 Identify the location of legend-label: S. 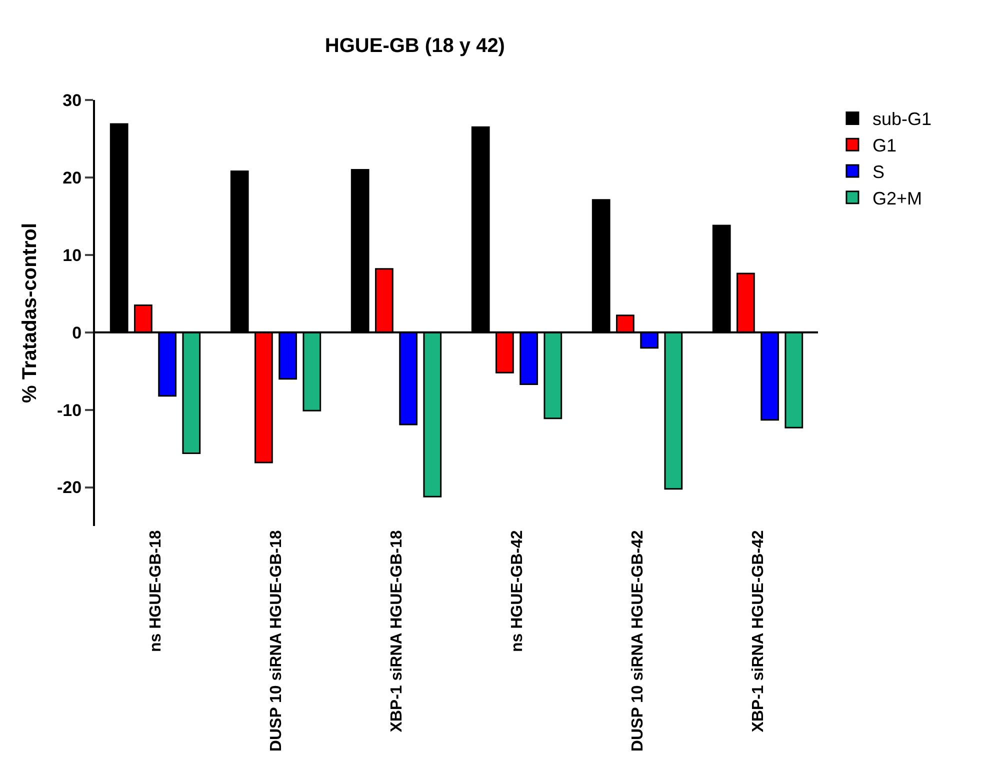
(878, 172).